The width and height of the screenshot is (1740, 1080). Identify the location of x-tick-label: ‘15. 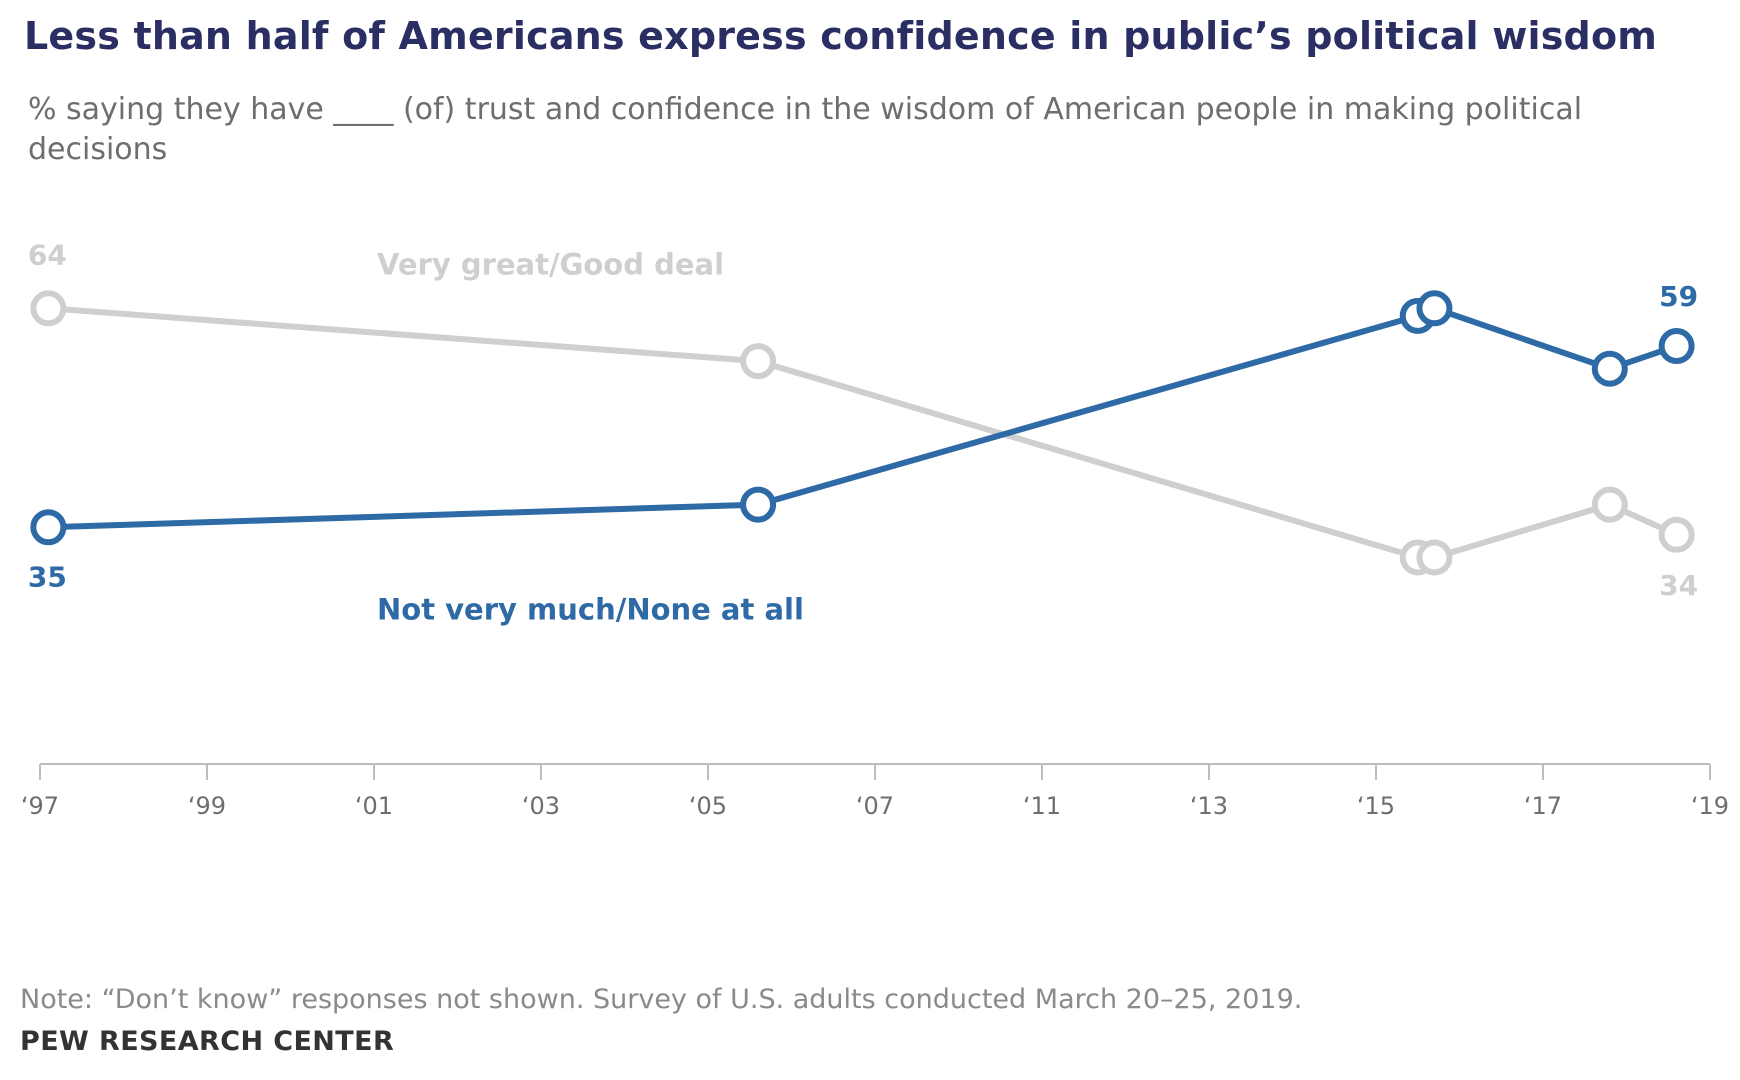
(1376, 806).